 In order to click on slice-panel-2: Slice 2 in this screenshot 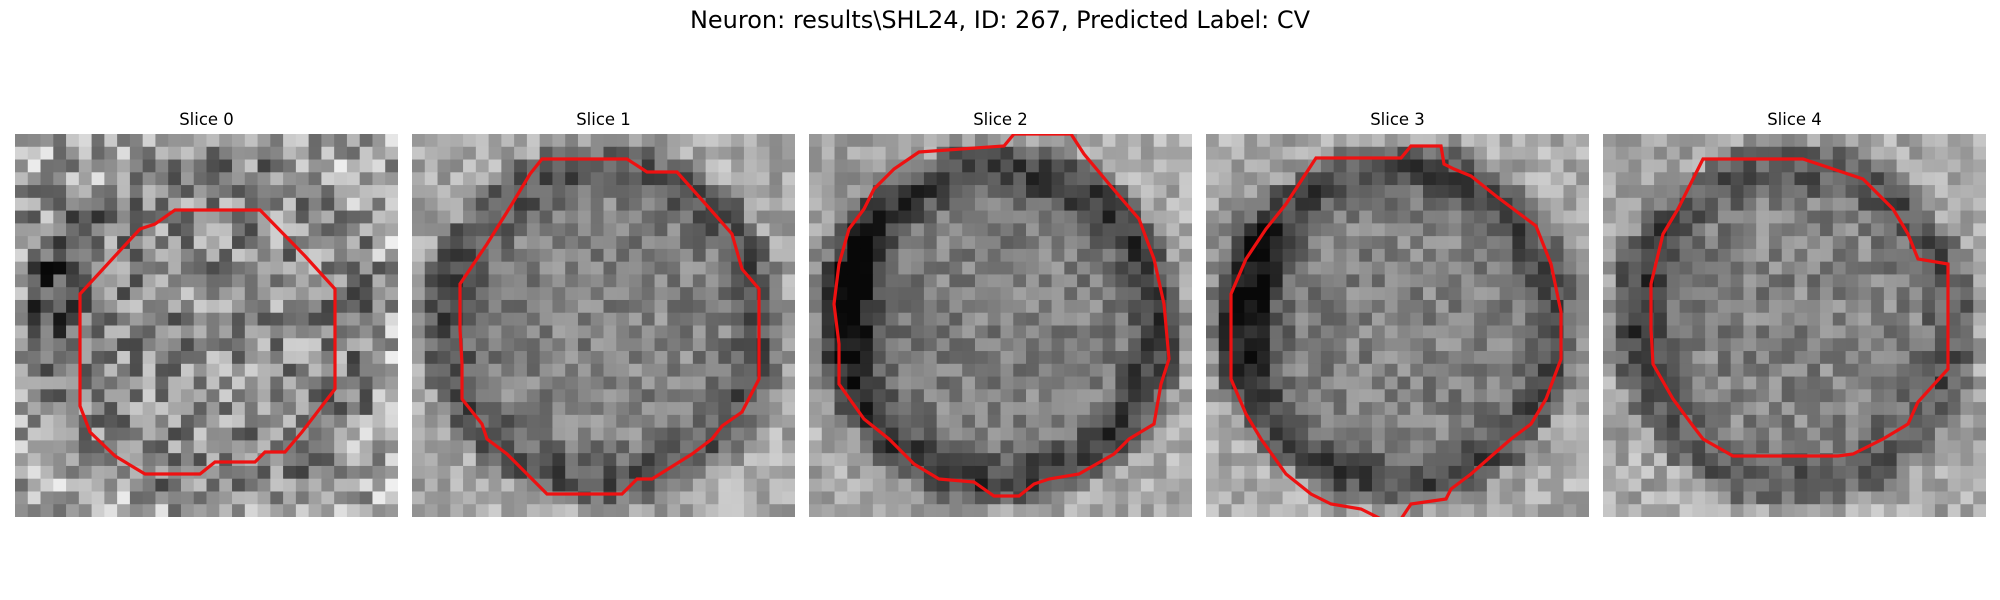, I will do `click(1000, 320)`.